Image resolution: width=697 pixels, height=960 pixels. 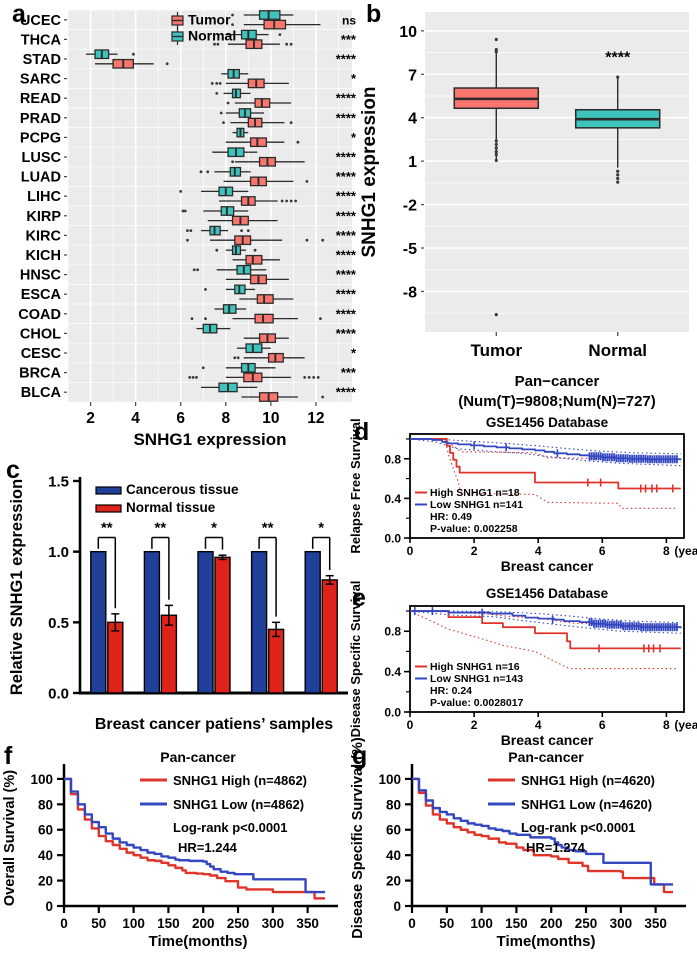 What do you see at coordinates (602, 551) in the screenshot?
I see `svg-text: 6` at bounding box center [602, 551].